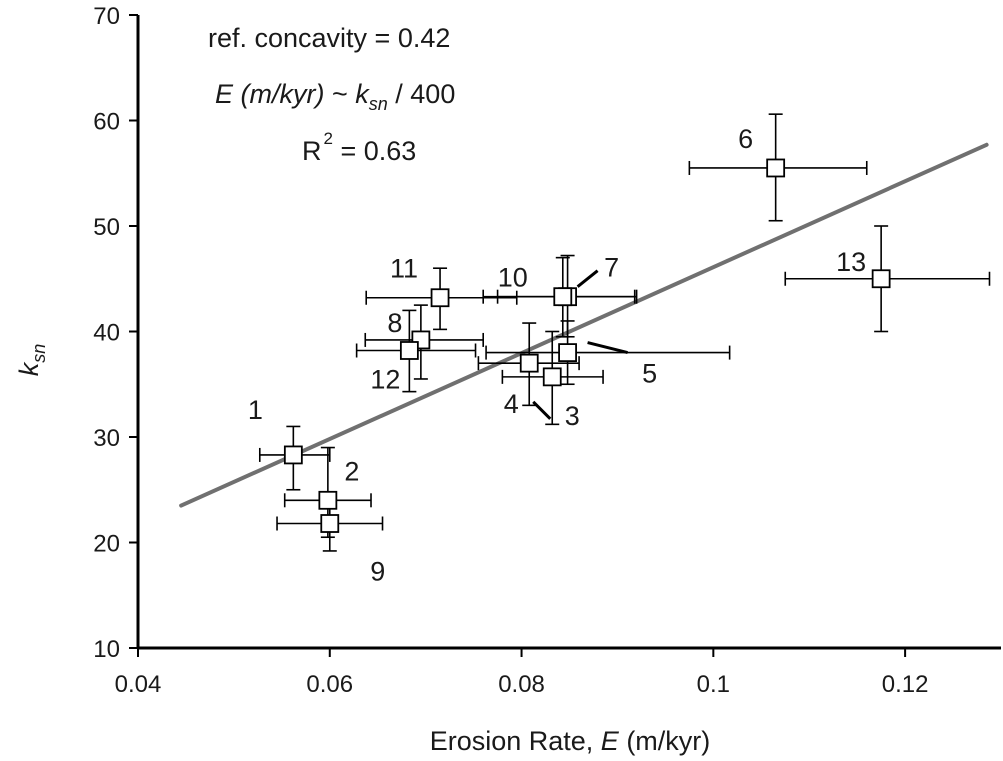 The width and height of the screenshot is (1003, 761). Describe the element at coordinates (39, 353) in the screenshot. I see `y-axis-title-subscript: sn` at that location.